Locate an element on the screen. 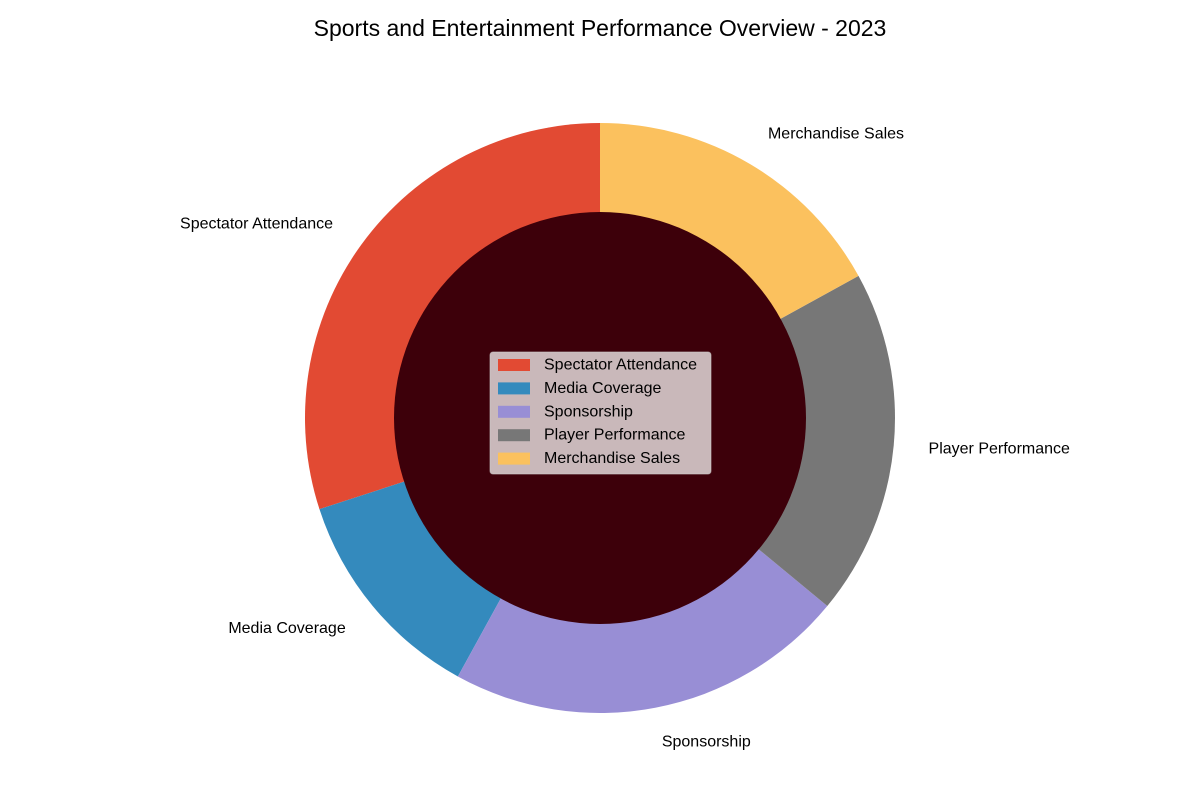 This screenshot has height=800, width=1200. legend-label-spectator-attendance: Spectator Attendance is located at coordinates (620, 365).